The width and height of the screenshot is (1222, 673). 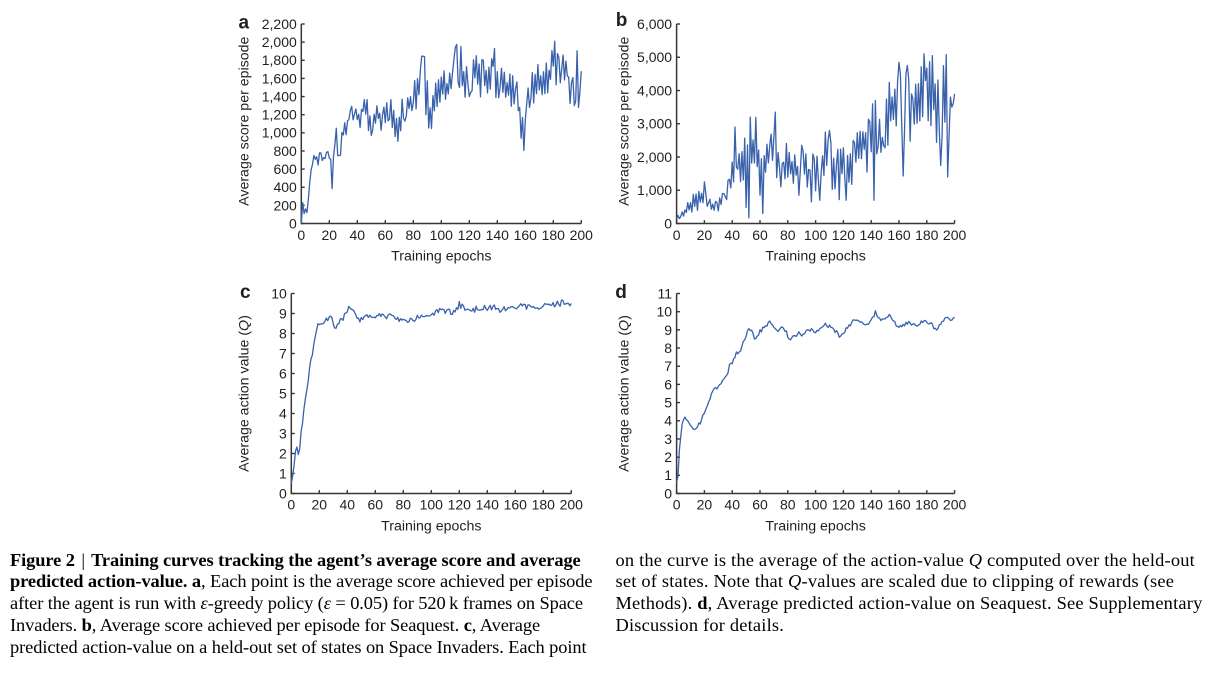 I want to click on svg-text: 1,200, so click(x=279, y=115).